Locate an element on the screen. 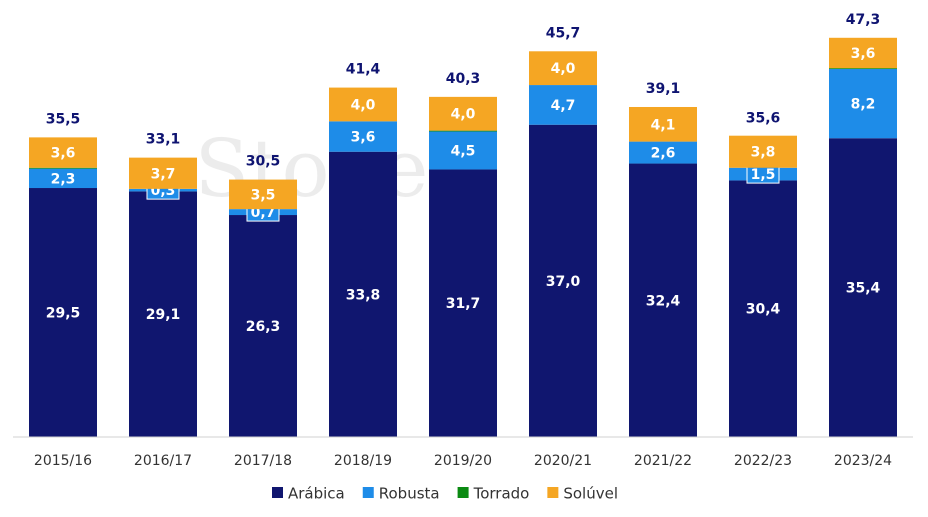  value-label: 3,7 is located at coordinates (163, 174).